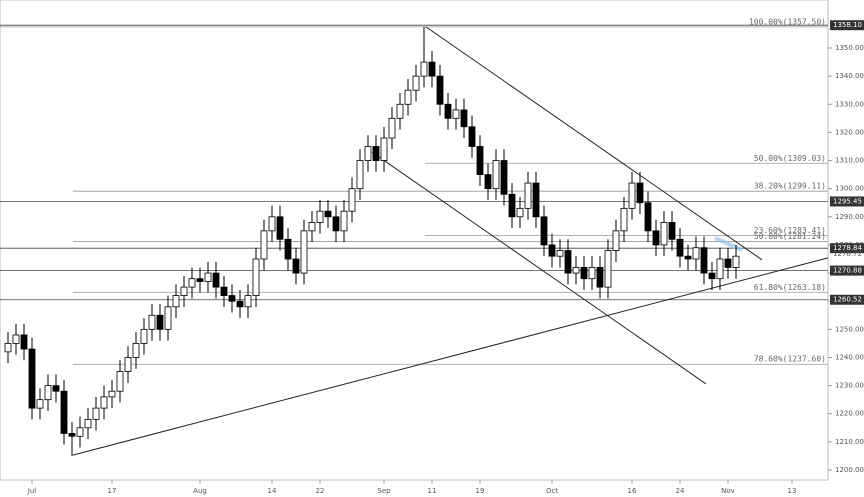 Image resolution: width=864 pixels, height=497 pixels. What do you see at coordinates (849, 76) in the screenshot?
I see `y-tick-label: 1340.00` at bounding box center [849, 76].